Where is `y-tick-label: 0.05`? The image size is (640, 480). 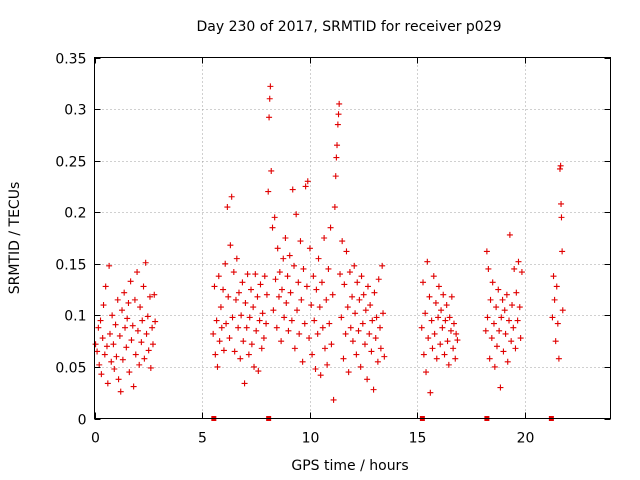 y-tick-label: 0.05 is located at coordinates (70, 369).